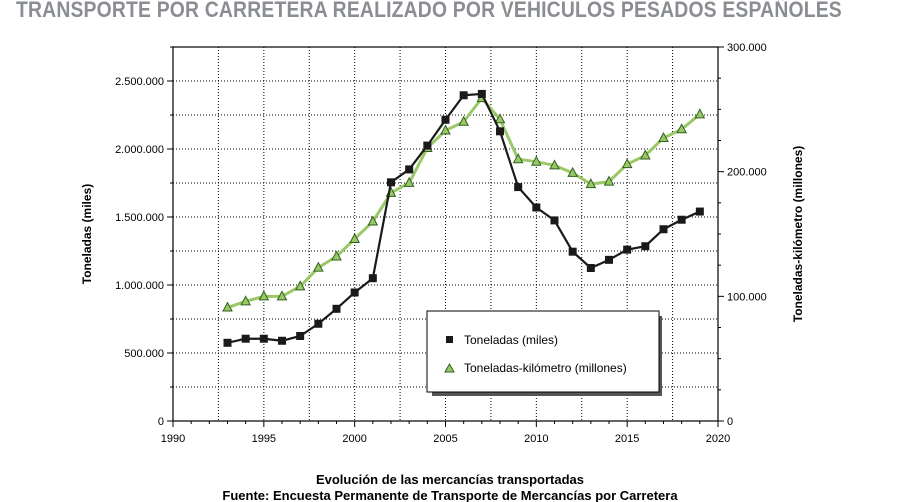  What do you see at coordinates (144, 354) in the screenshot?
I see `y-tick-label: 500.000` at bounding box center [144, 354].